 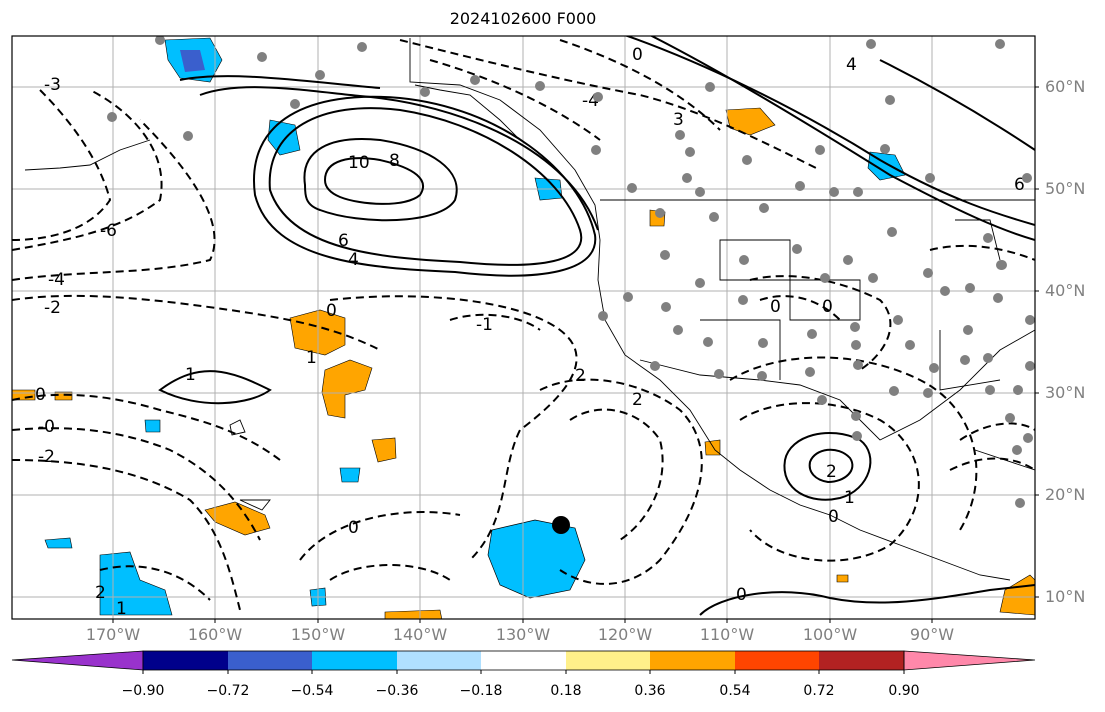 I want to click on lon-label: 120°W, so click(x=625, y=634).